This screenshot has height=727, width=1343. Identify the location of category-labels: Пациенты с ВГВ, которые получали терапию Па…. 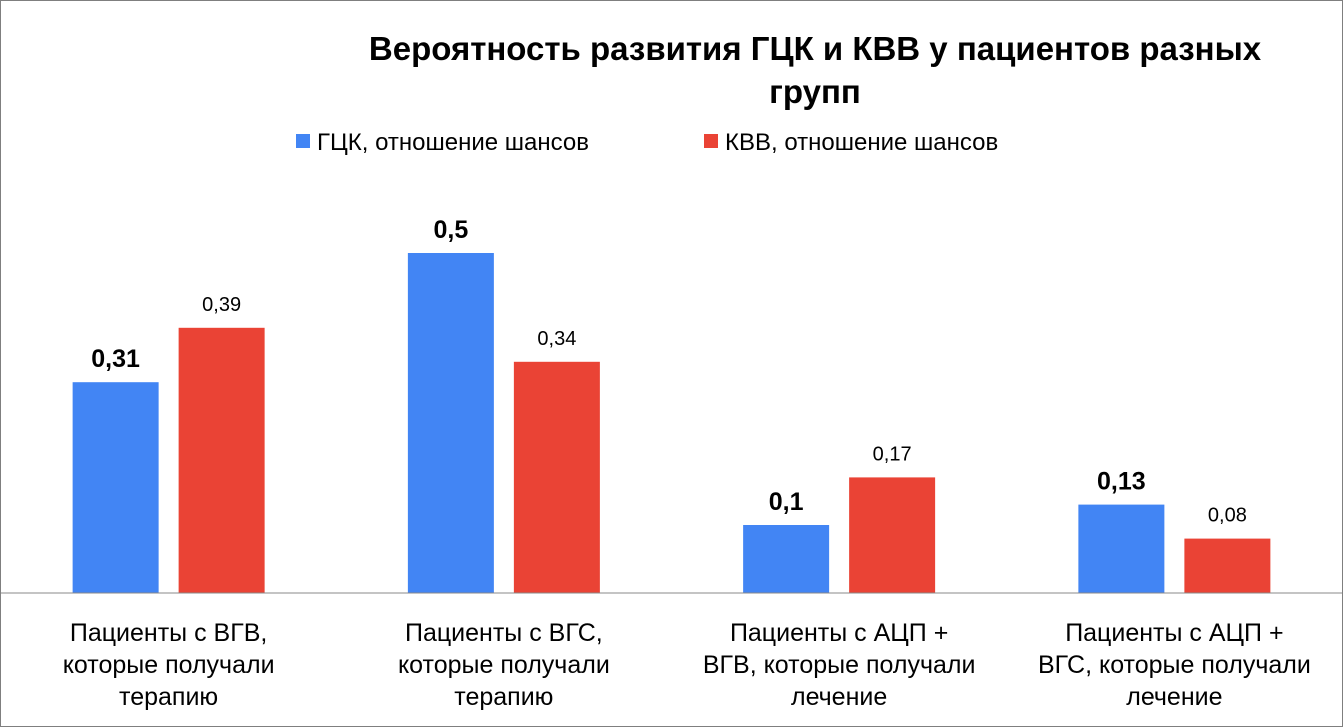
(687, 665).